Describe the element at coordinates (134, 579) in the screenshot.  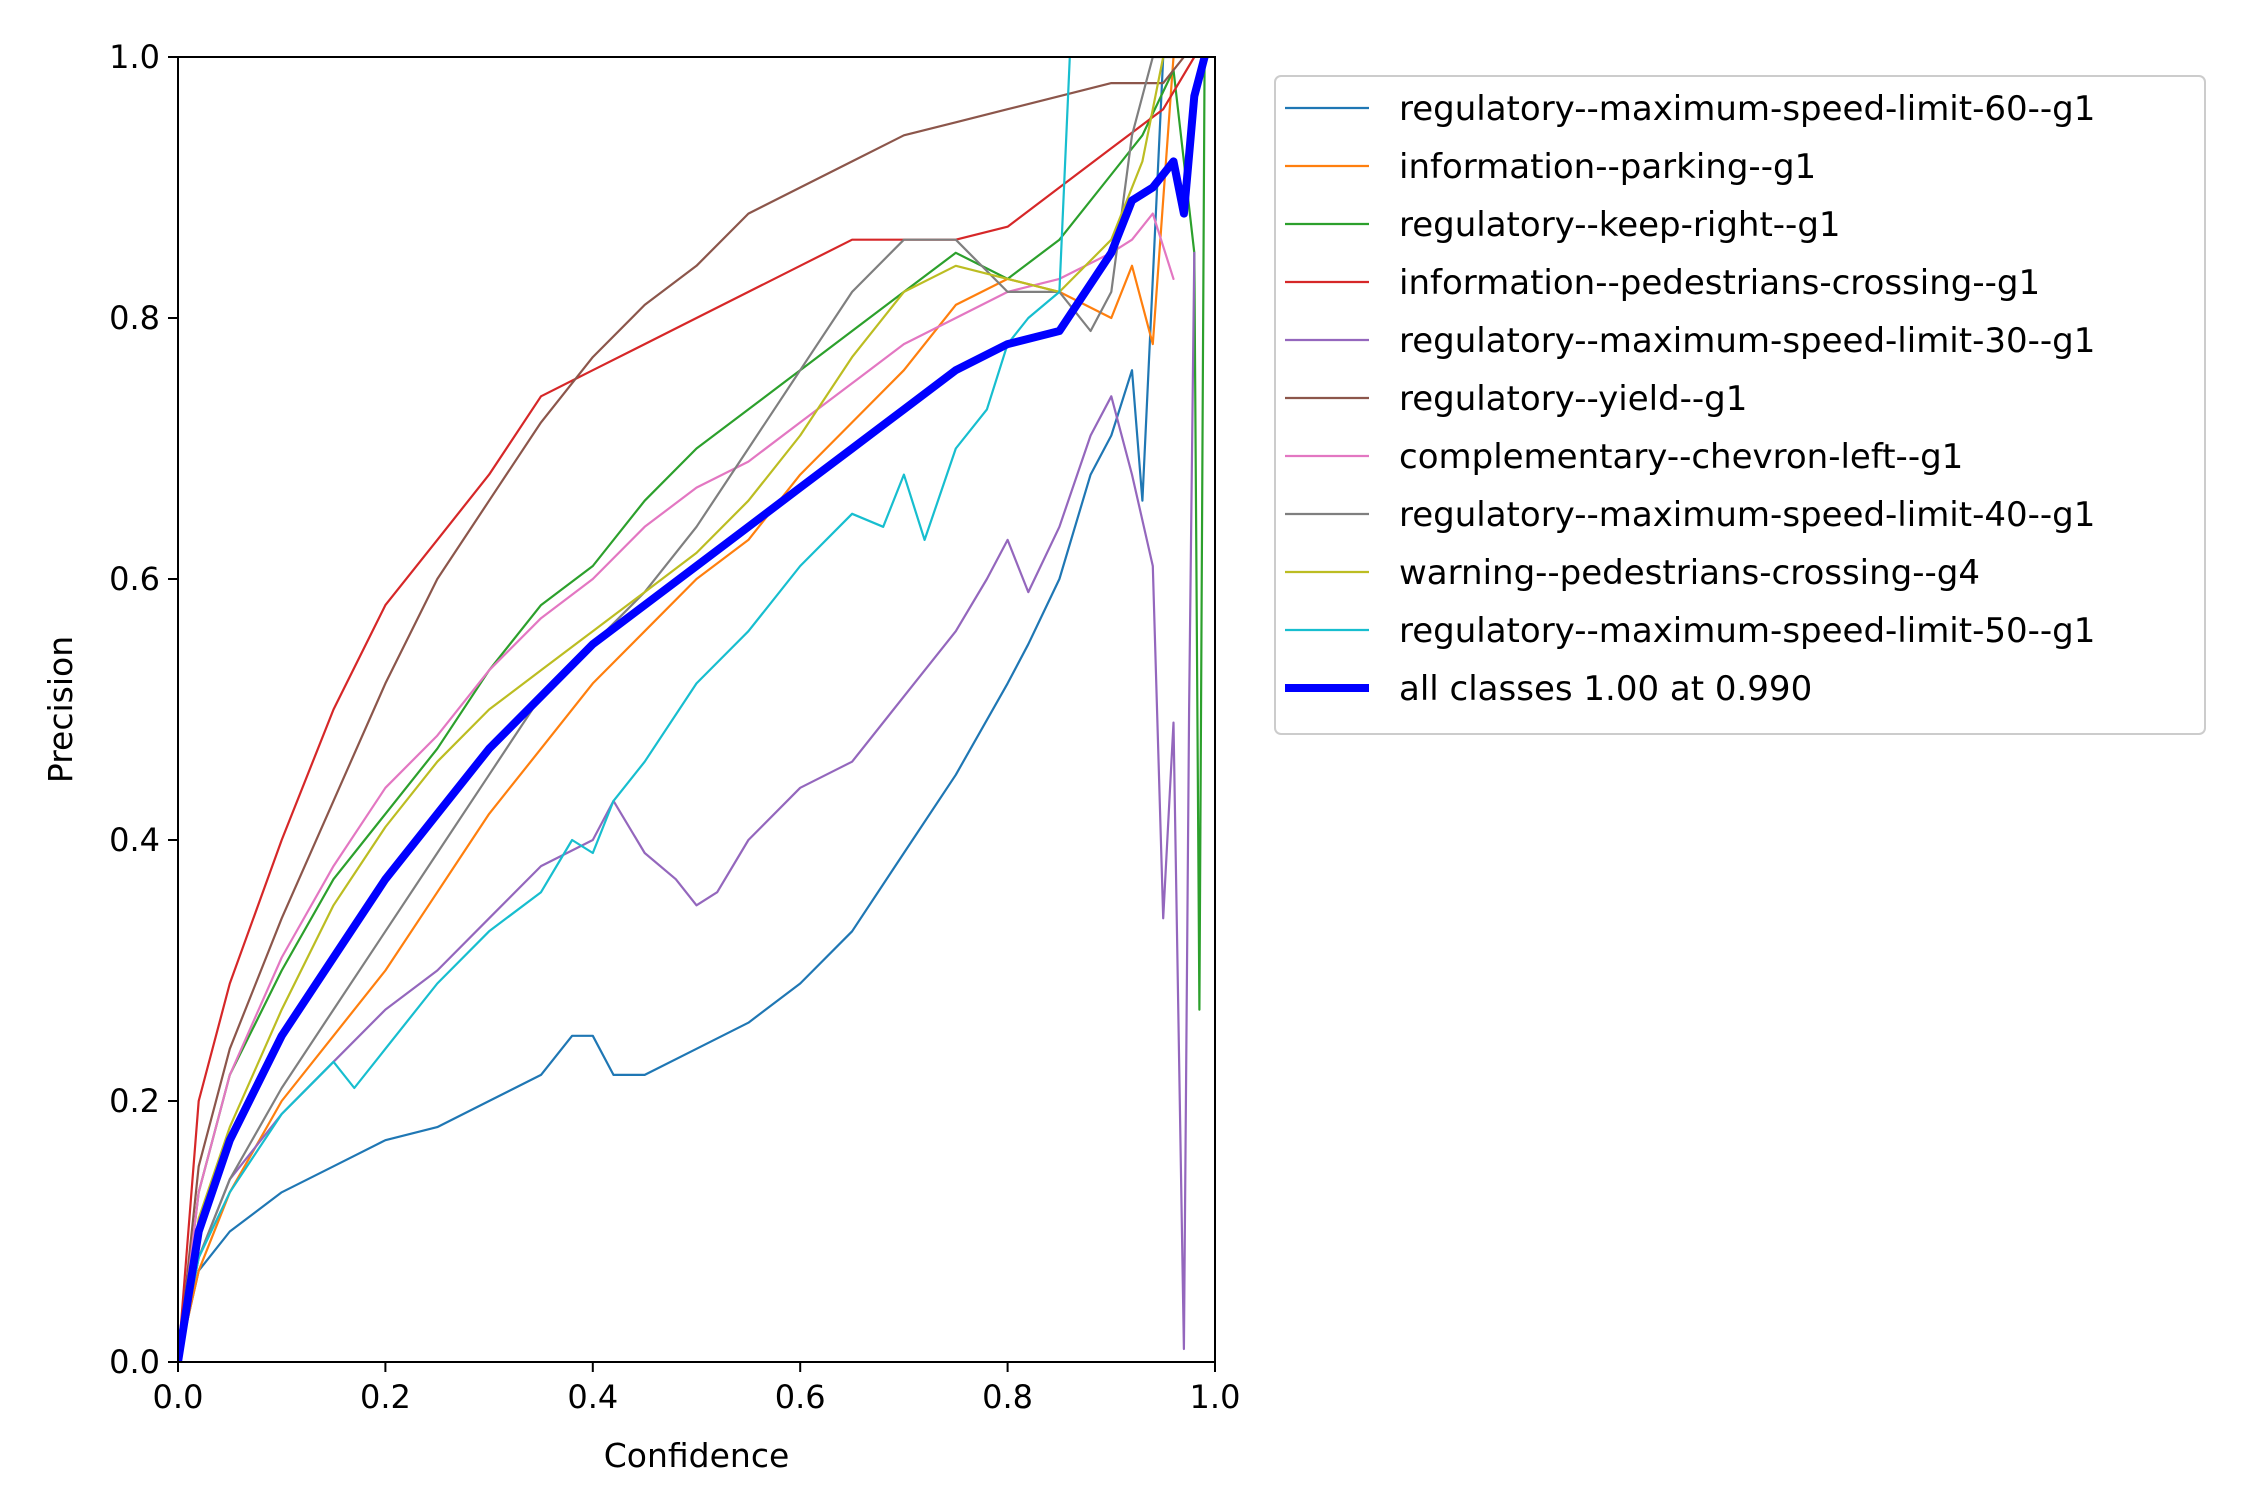
I see `y-tick-label: 0.6` at that location.